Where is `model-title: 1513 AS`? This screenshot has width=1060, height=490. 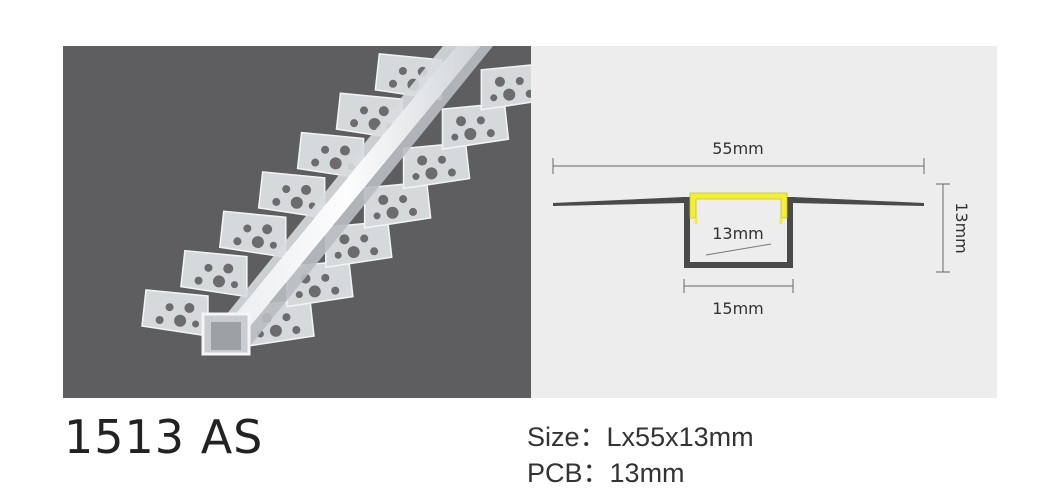
model-title: 1513 AS is located at coordinates (164, 437).